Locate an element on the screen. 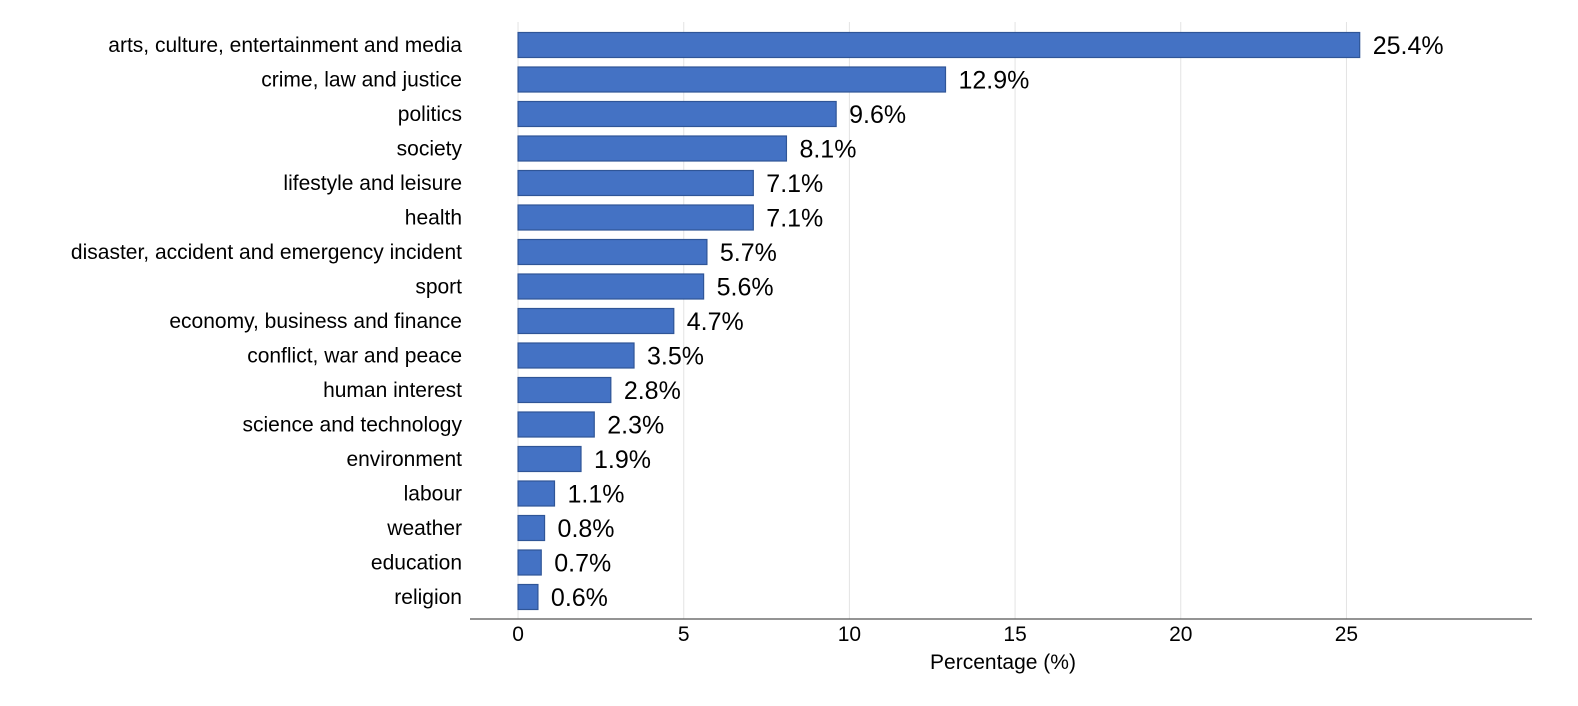  data-label: 2.8% is located at coordinates (652, 391).